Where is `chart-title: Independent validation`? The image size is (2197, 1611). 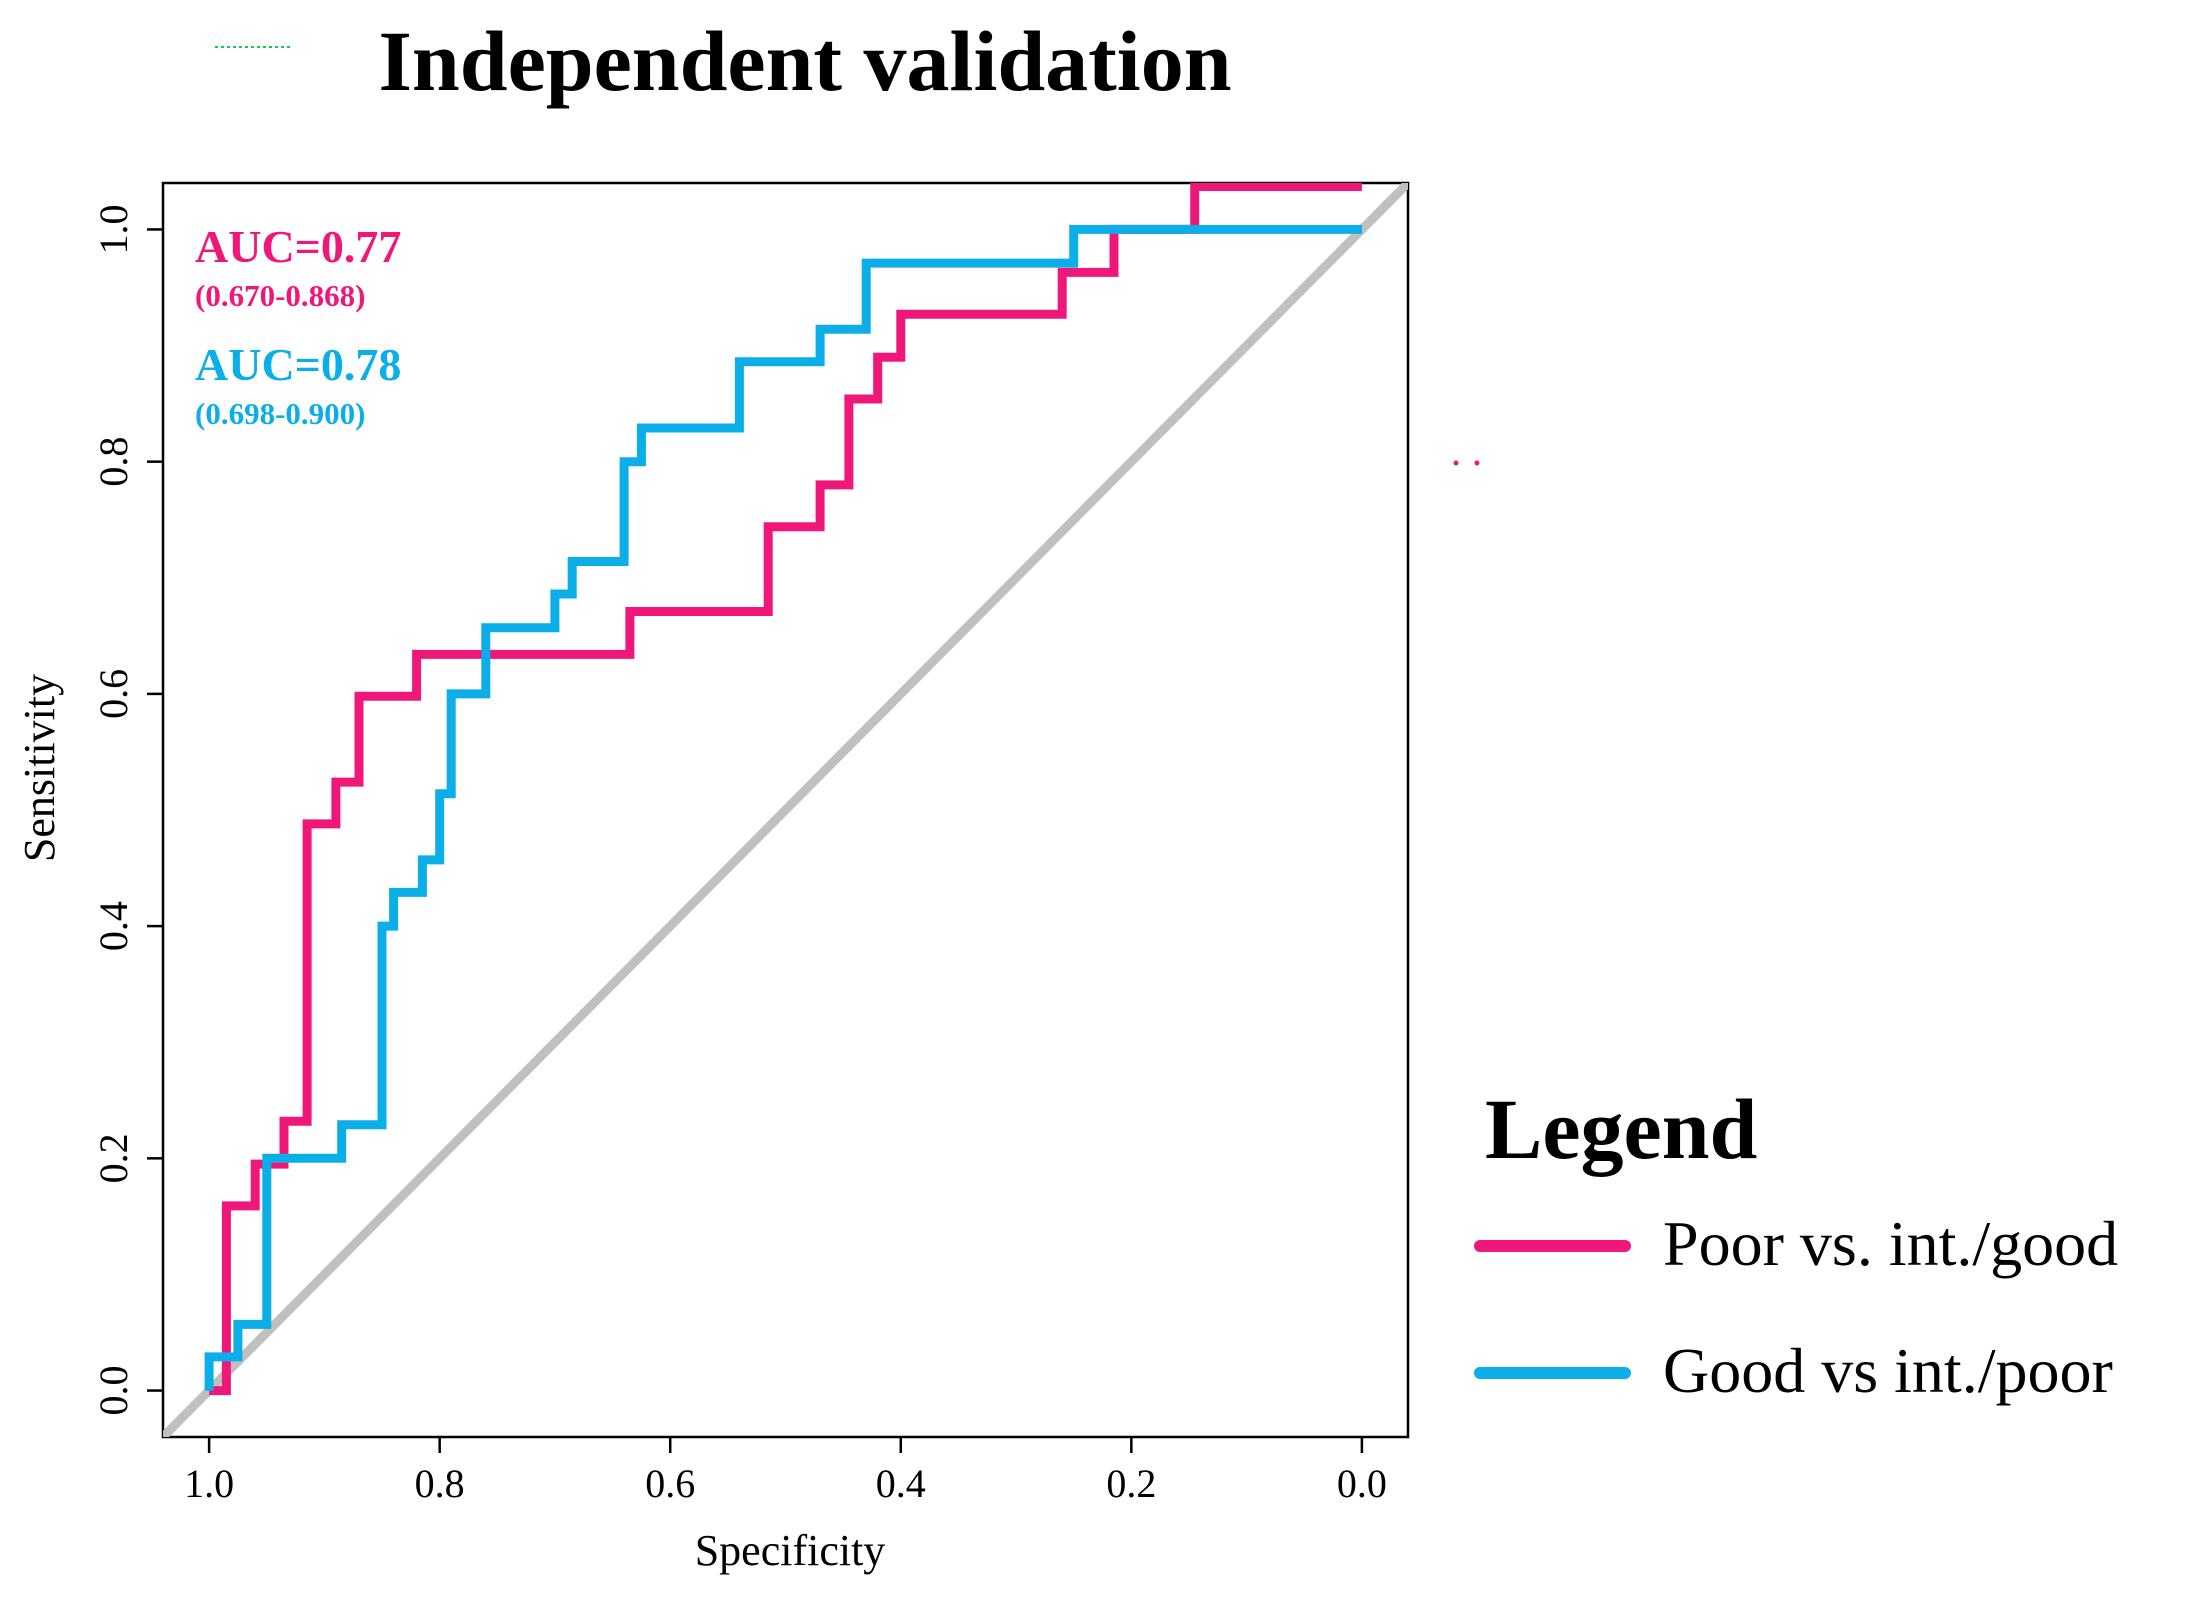
chart-title: Independent validation is located at coordinates (804, 61).